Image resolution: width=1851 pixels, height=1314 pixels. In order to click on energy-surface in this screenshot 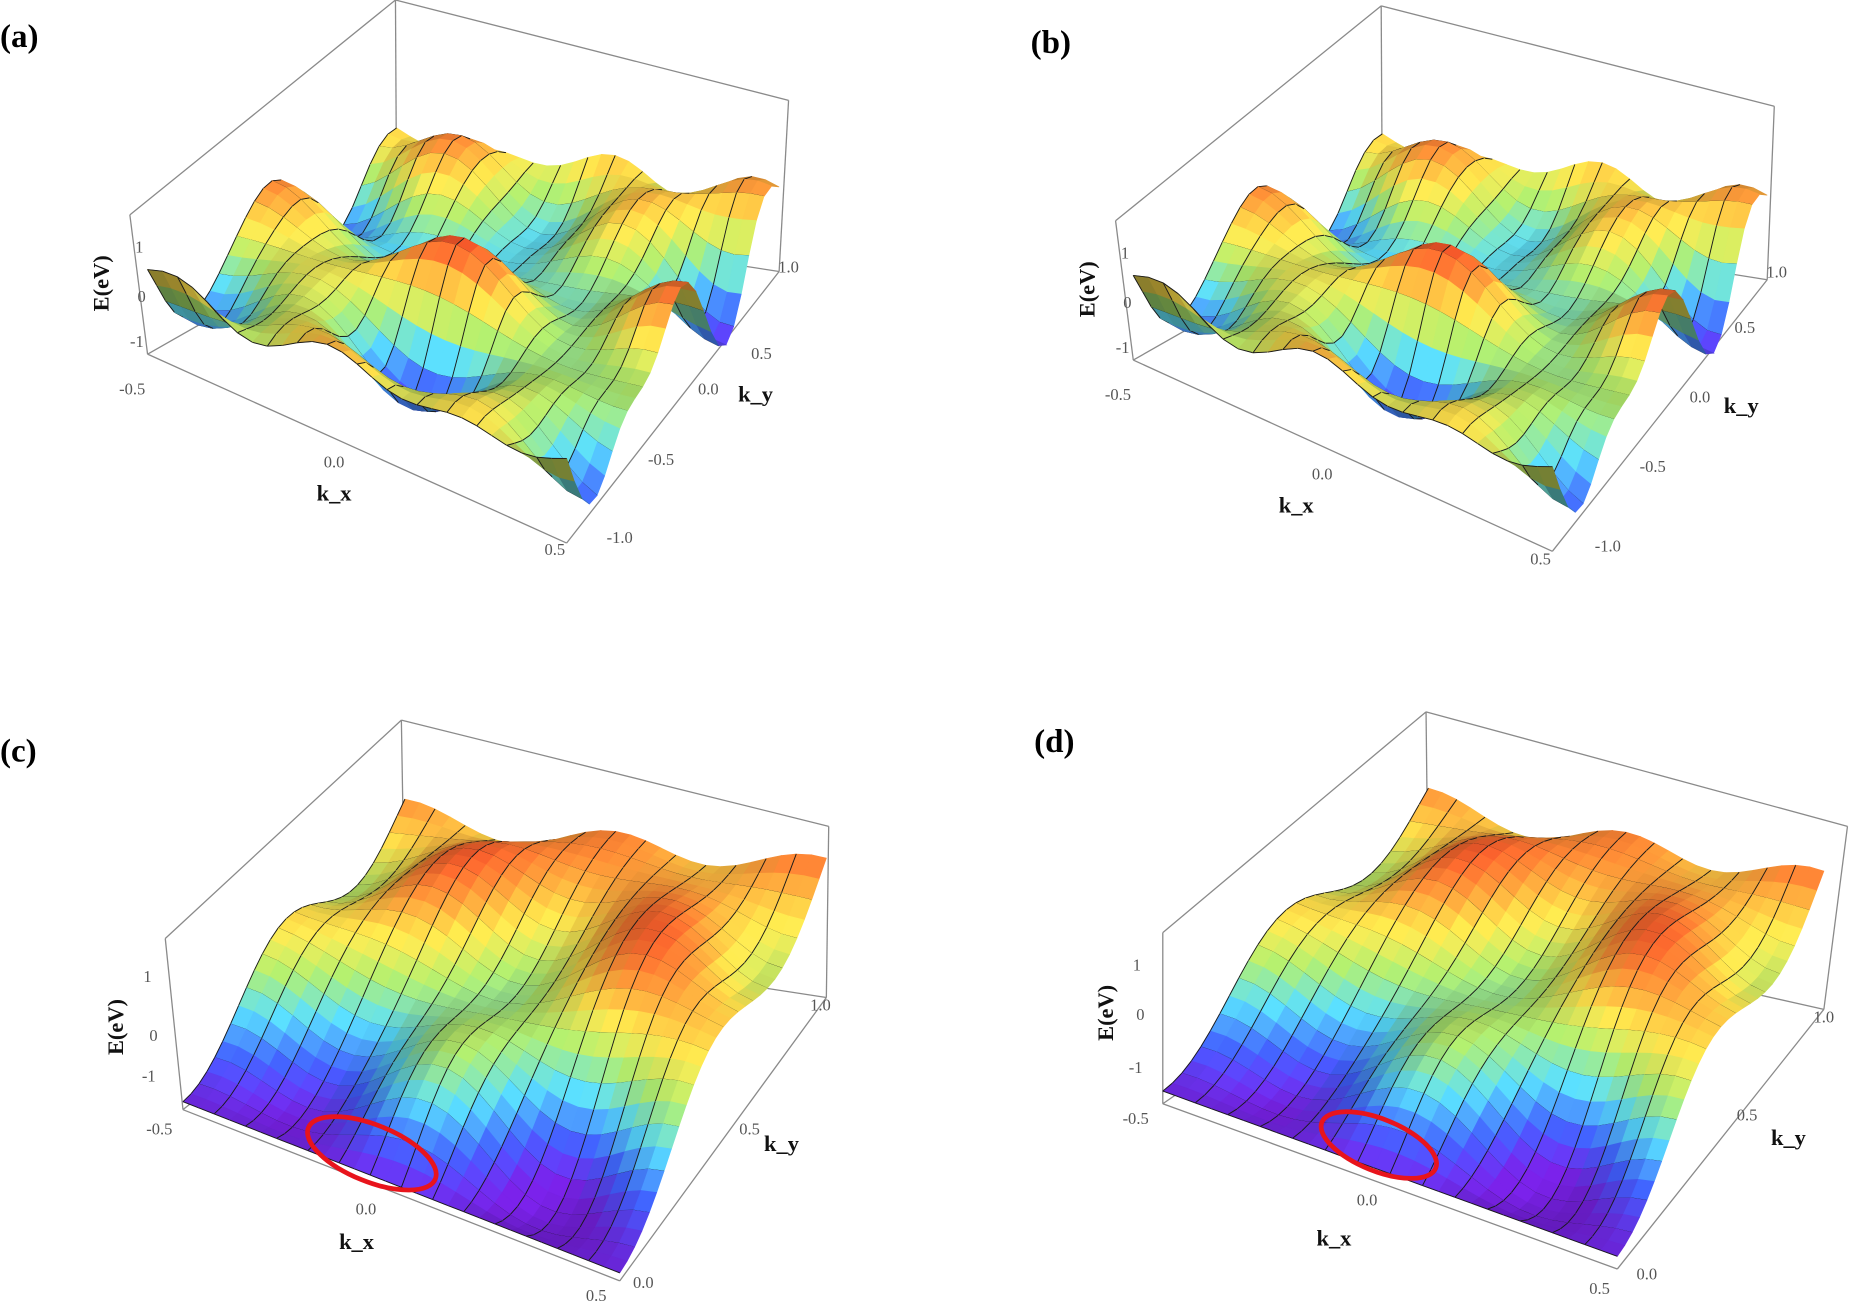, I will do `click(1450, 323)`.